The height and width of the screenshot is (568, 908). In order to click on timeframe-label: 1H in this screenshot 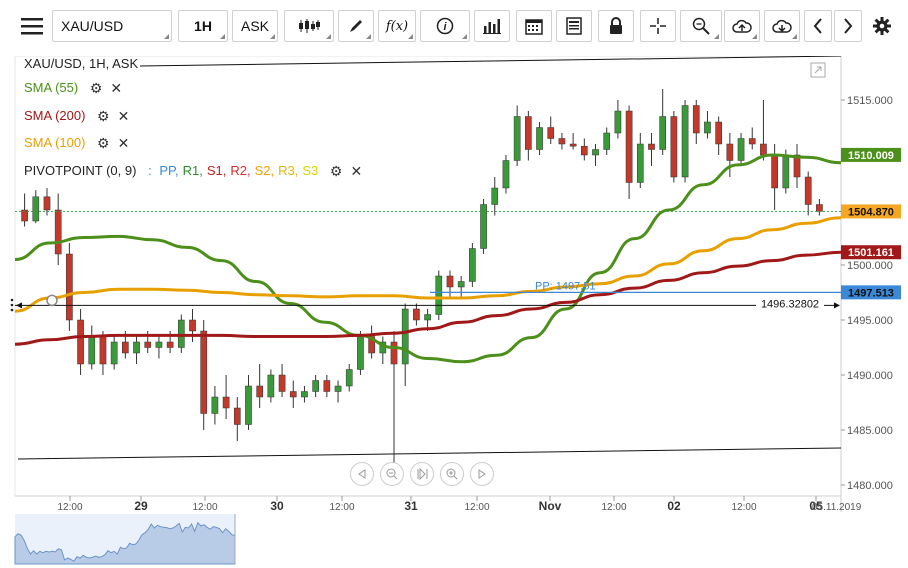, I will do `click(203, 26)`.